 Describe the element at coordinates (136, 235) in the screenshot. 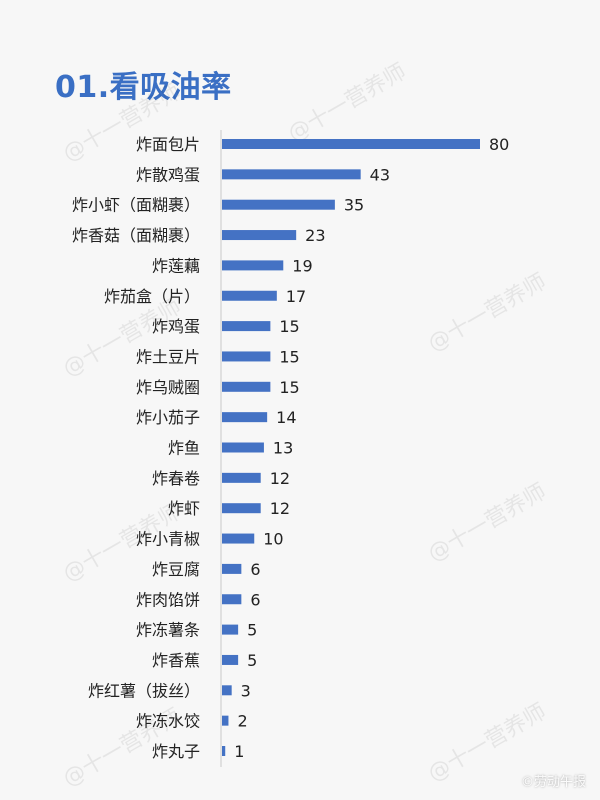

I see `category-label: 炸香菇（面糊裹）` at that location.